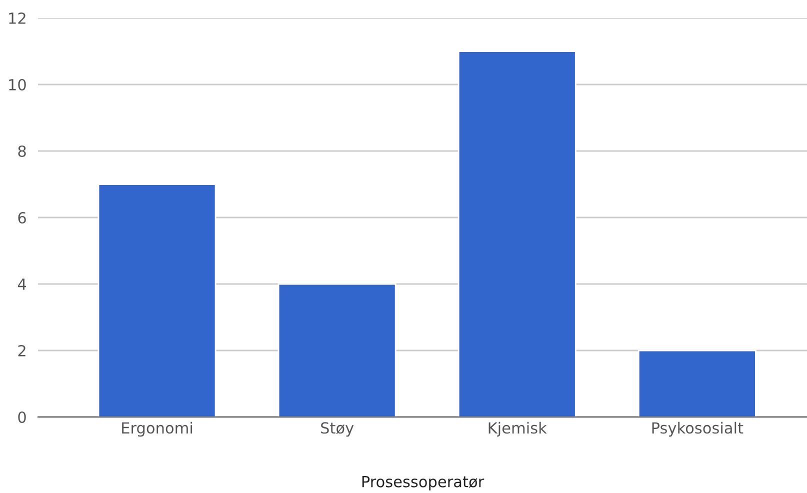 This screenshot has width=807, height=493. Describe the element at coordinates (17, 18) in the screenshot. I see `y-tick-label: 12` at that location.